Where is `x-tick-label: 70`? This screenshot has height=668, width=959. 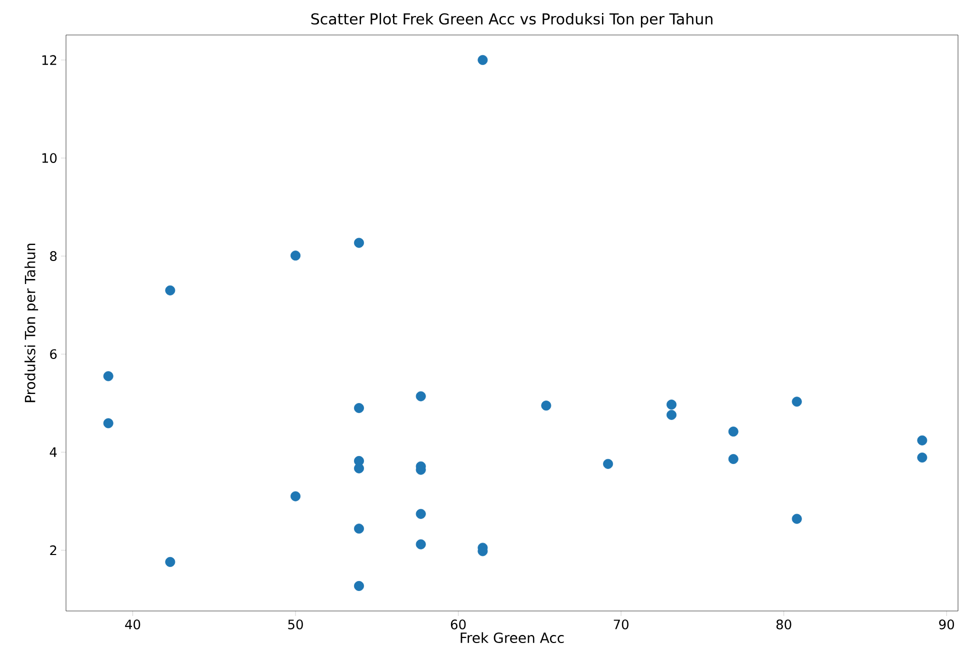 x-tick-label: 70 is located at coordinates (621, 625).